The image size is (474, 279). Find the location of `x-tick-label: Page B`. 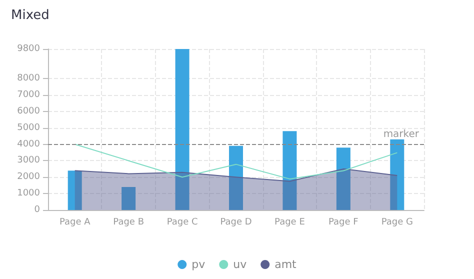

x-tick-label: Page B is located at coordinates (128, 223).